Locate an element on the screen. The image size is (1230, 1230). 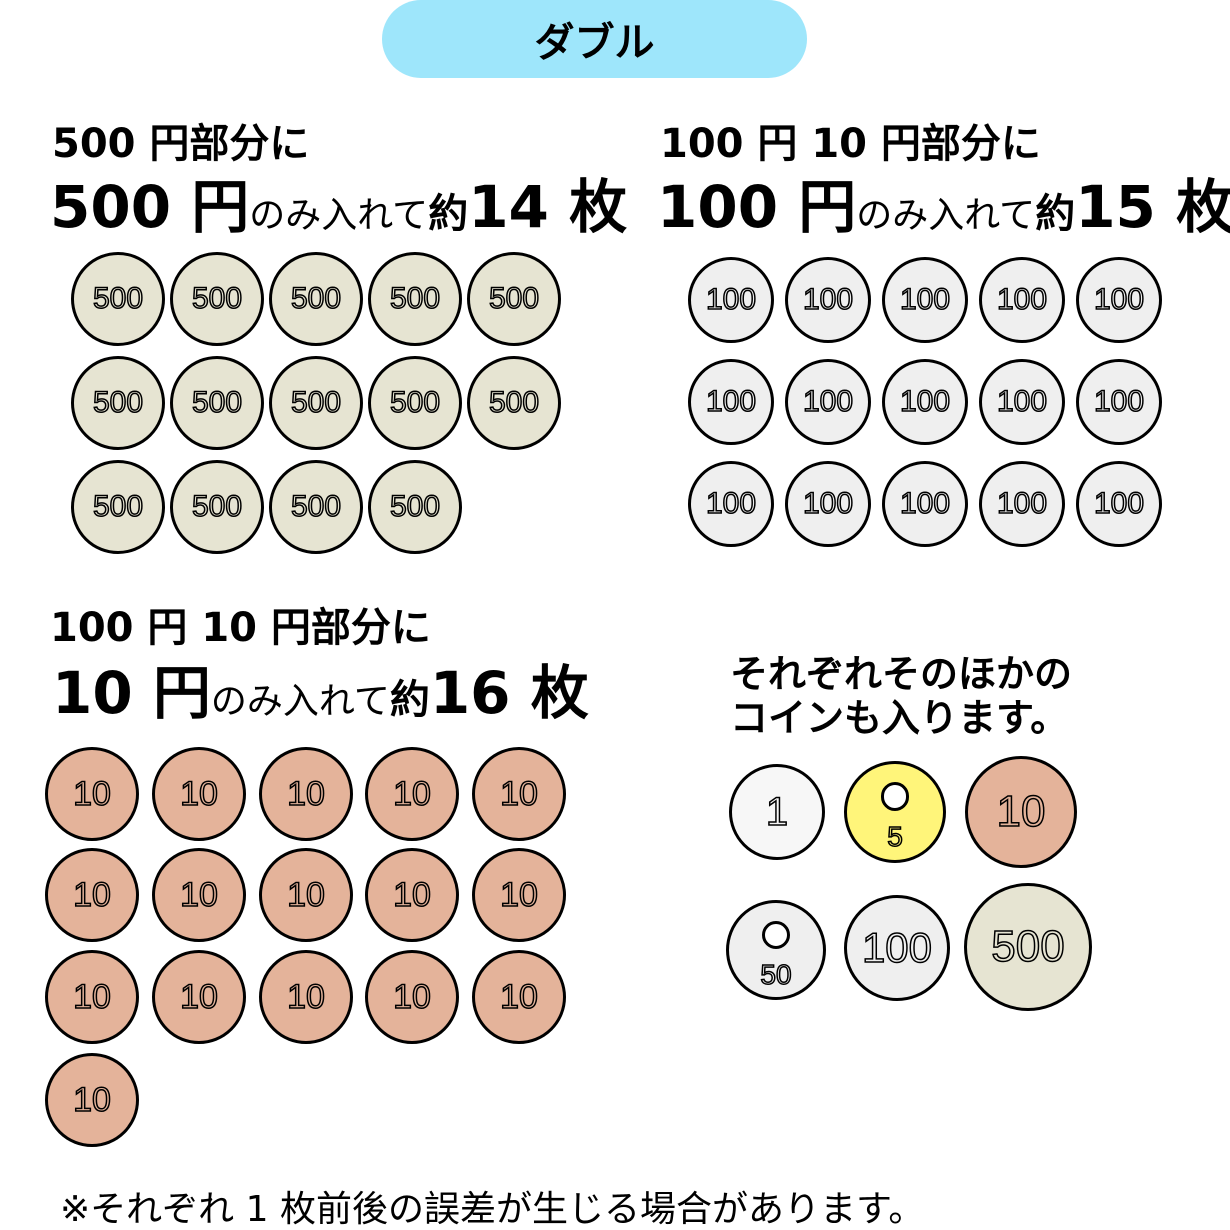
section-500-line1: 500 円部分に is located at coordinates (181, 144).